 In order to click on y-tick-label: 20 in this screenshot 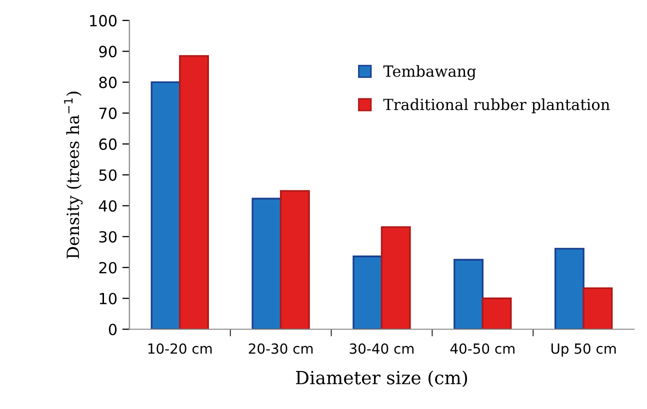, I will do `click(108, 268)`.